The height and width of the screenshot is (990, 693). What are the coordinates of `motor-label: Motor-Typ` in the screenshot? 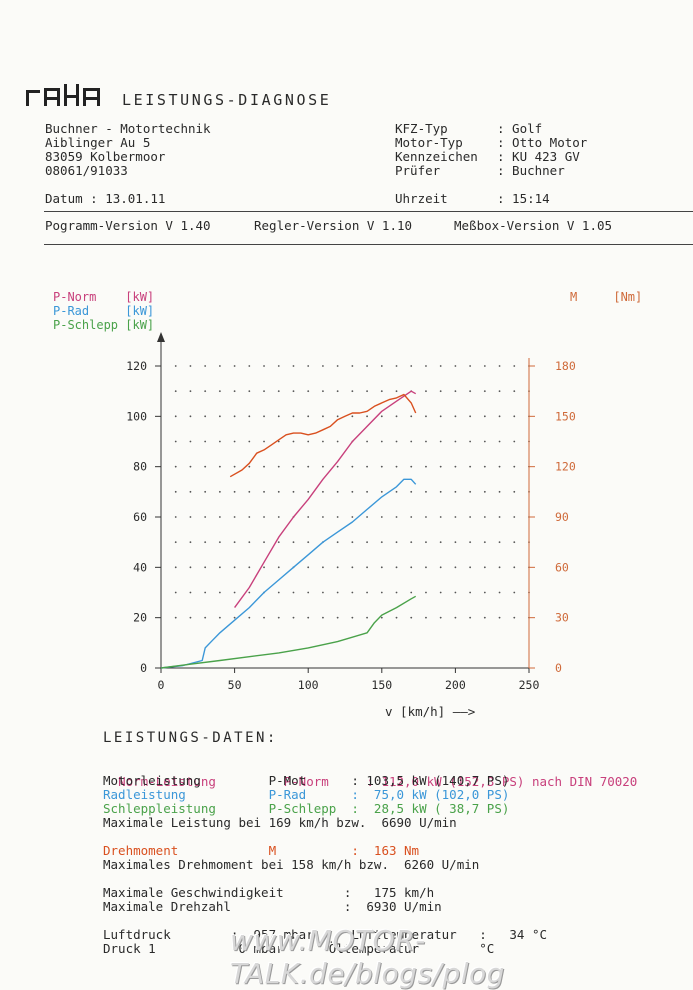 It's located at (429, 142).